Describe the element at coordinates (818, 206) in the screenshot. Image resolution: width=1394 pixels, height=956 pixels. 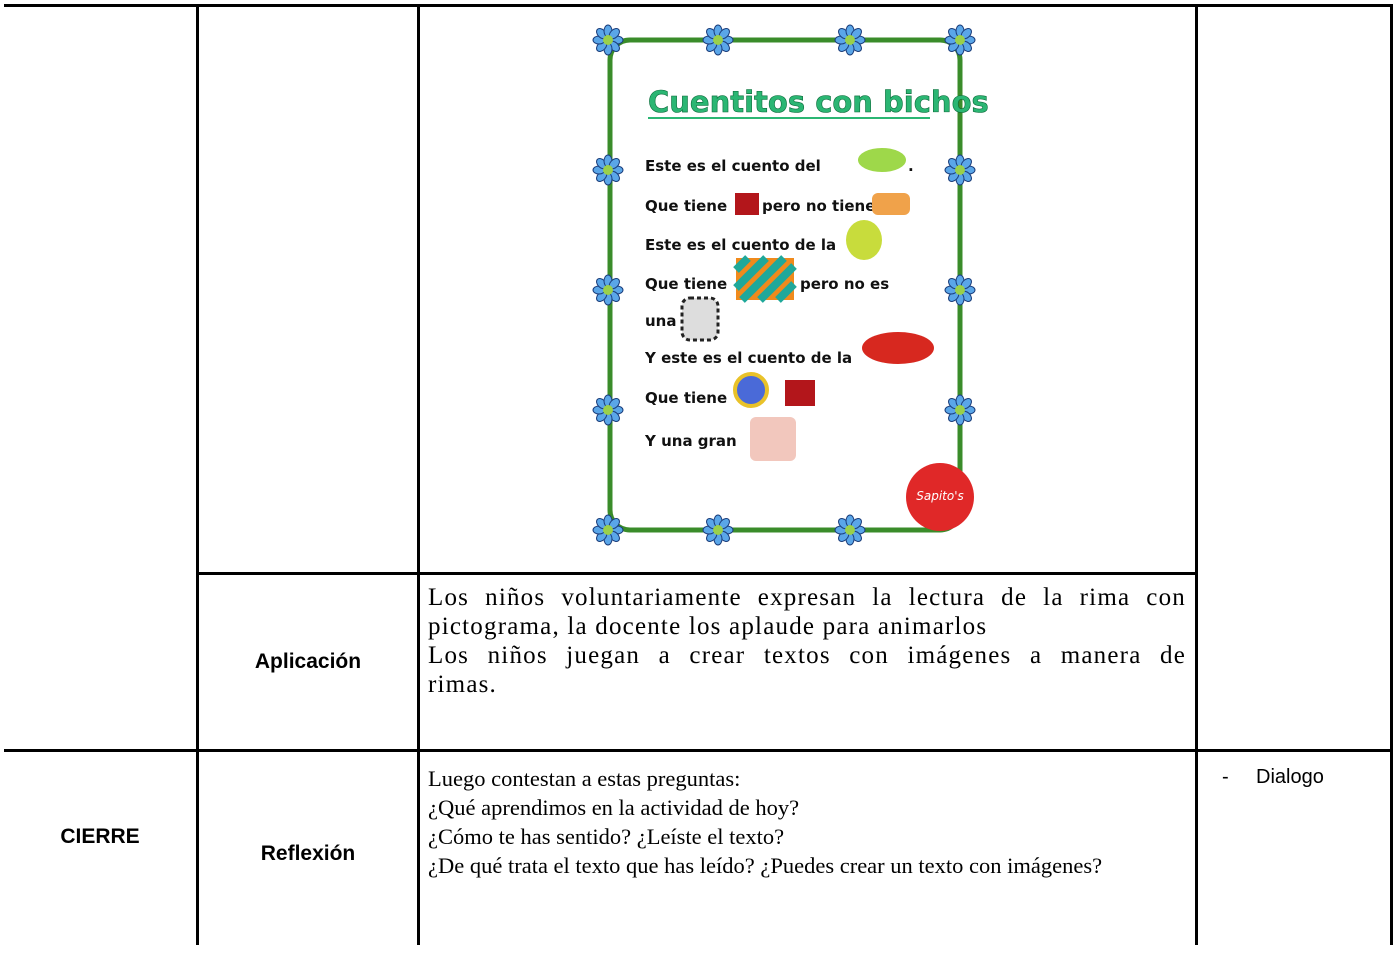
I see `poster-line: pero no tiene` at that location.